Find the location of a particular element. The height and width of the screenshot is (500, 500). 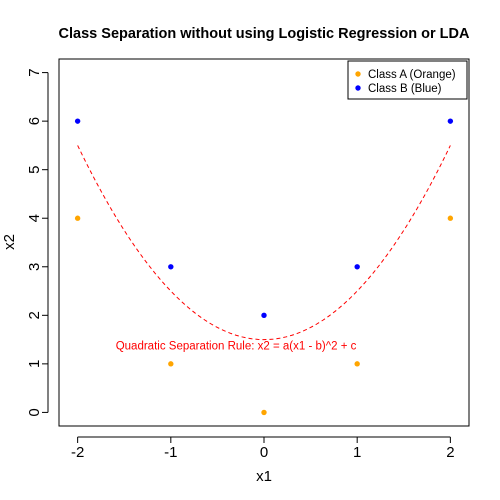

y-tick-label: 4 is located at coordinates (34, 218).